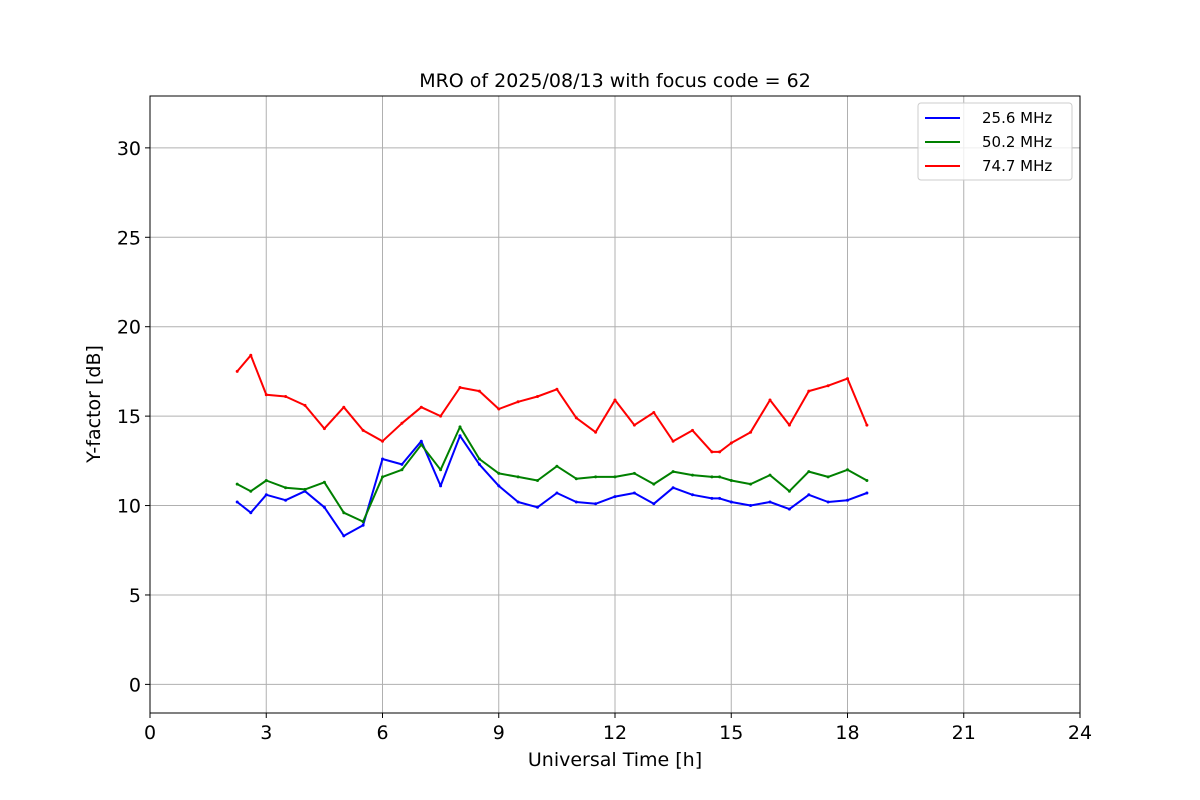 The image size is (1200, 800). Describe the element at coordinates (731, 733) in the screenshot. I see `x-tick-label: 15` at that location.